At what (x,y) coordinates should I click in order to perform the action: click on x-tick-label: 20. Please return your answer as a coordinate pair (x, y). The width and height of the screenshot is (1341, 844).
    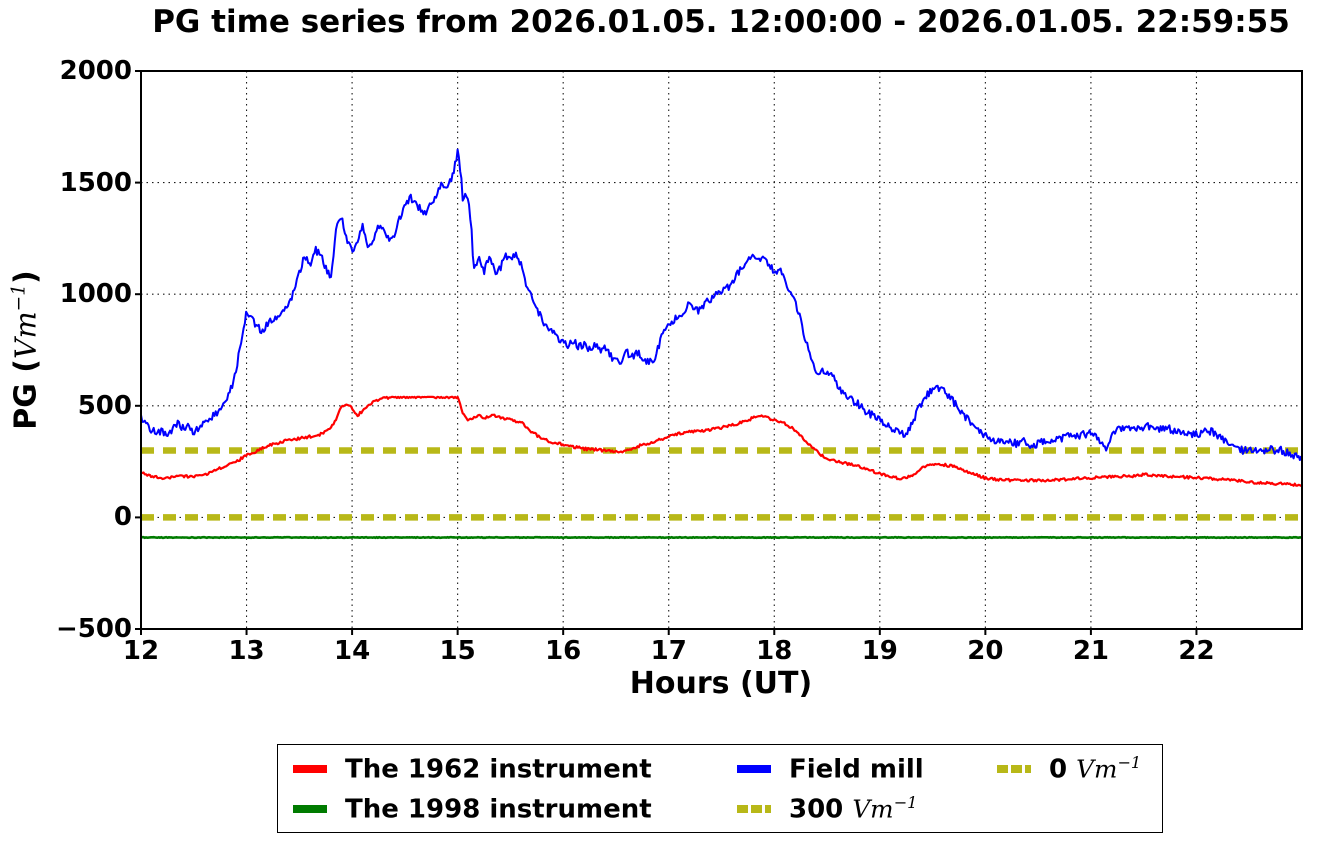
    Looking at the image, I should click on (985, 651).